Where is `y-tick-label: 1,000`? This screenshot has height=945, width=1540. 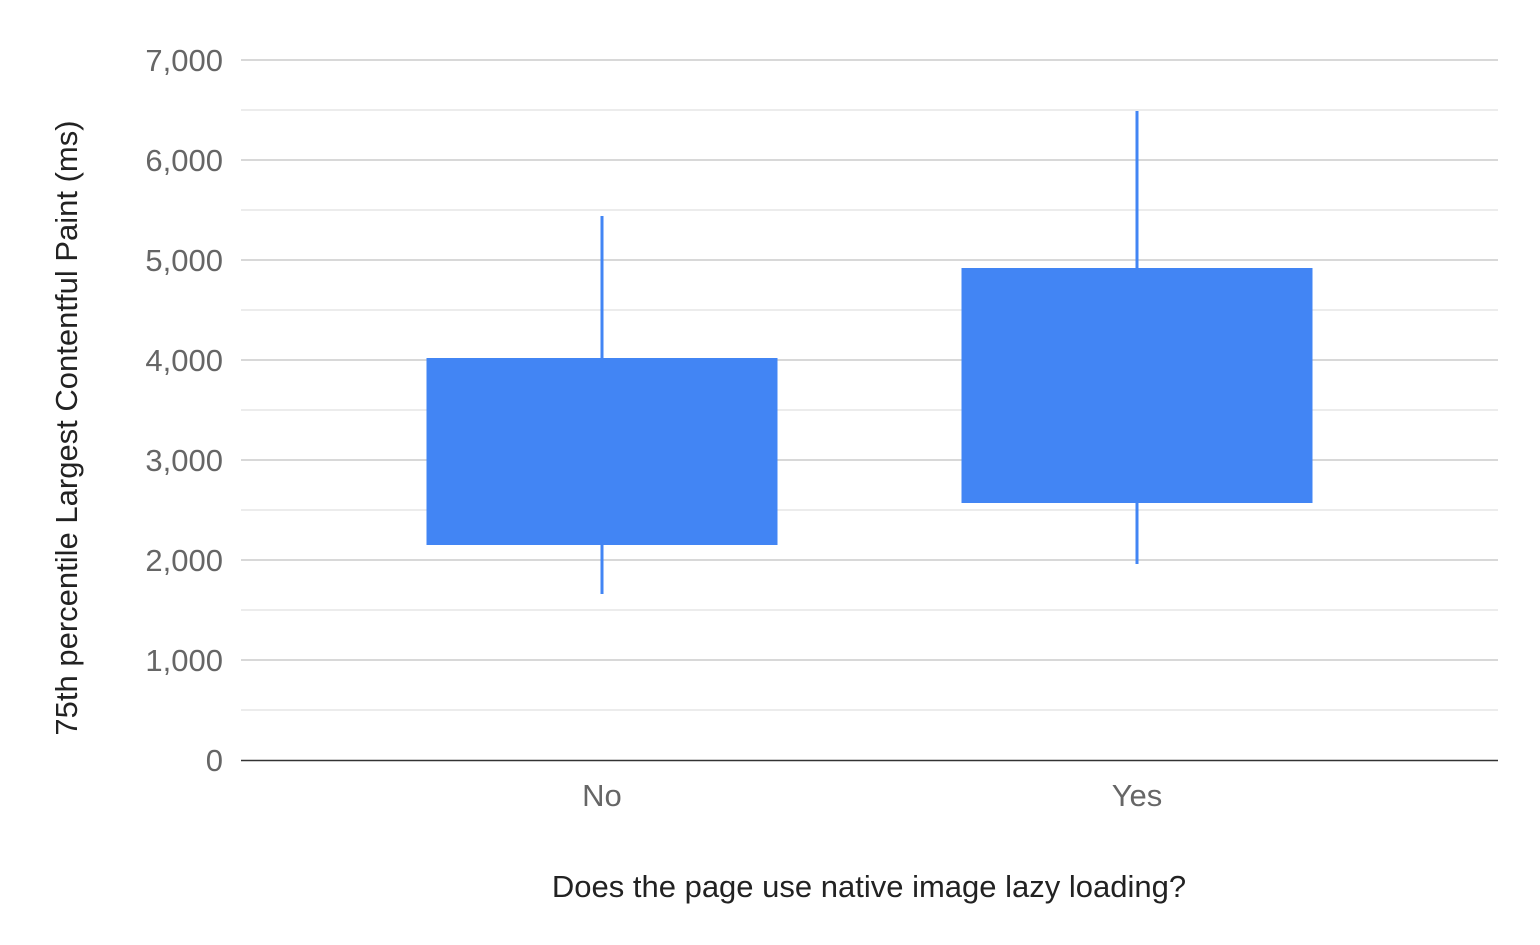 y-tick-label: 1,000 is located at coordinates (184, 660).